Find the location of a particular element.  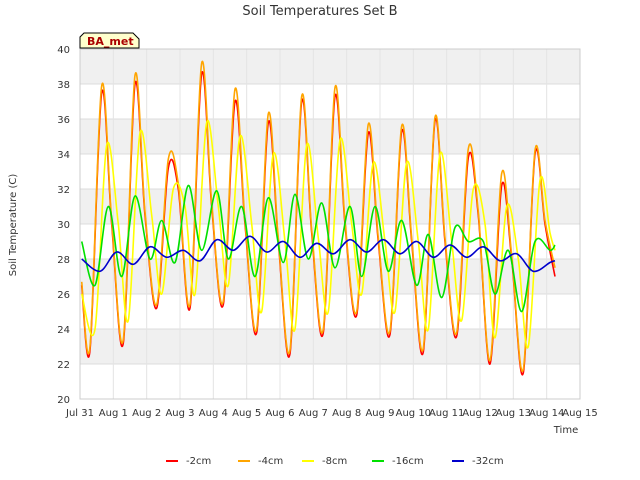

legend: -2cm -4cm -8cm -16cm -32cm is located at coordinates (335, 461).